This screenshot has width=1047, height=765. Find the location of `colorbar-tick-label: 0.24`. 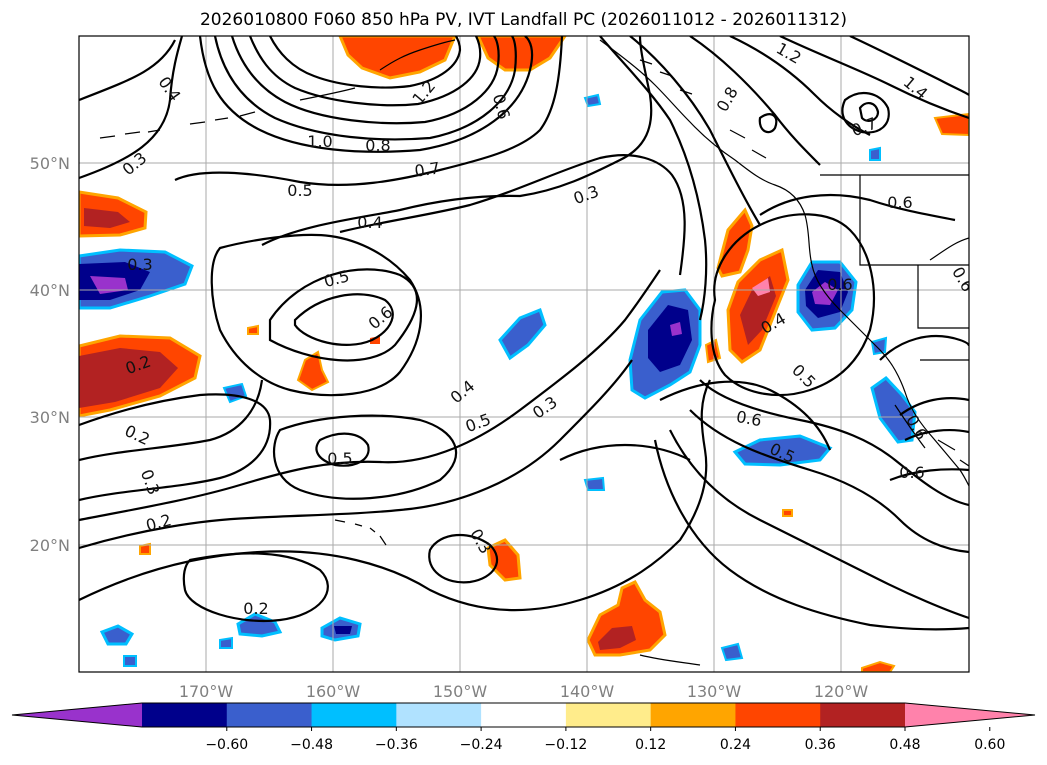

colorbar-tick-label: 0.24 is located at coordinates (735, 745).